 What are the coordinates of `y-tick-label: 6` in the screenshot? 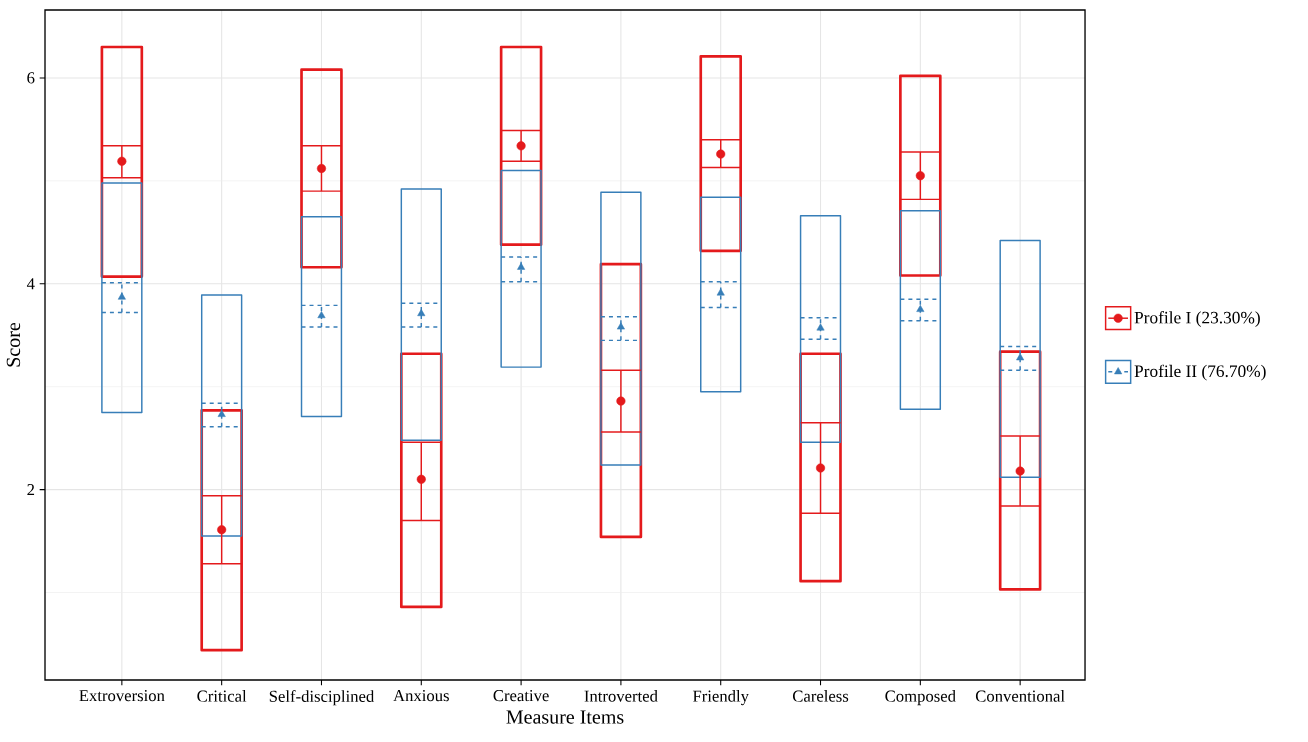 It's located at (31, 78).